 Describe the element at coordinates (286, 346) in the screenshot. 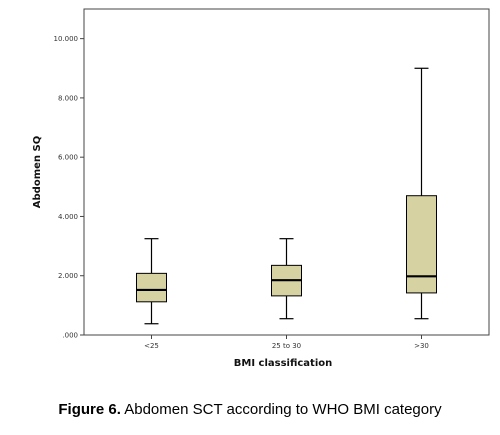

I see `x-tick-label: 25 to 30` at that location.